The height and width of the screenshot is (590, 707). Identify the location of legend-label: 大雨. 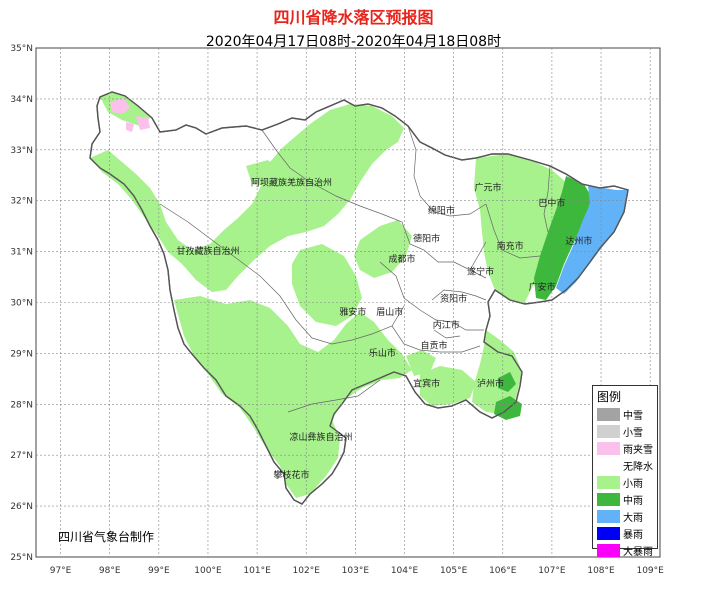
(633, 518).